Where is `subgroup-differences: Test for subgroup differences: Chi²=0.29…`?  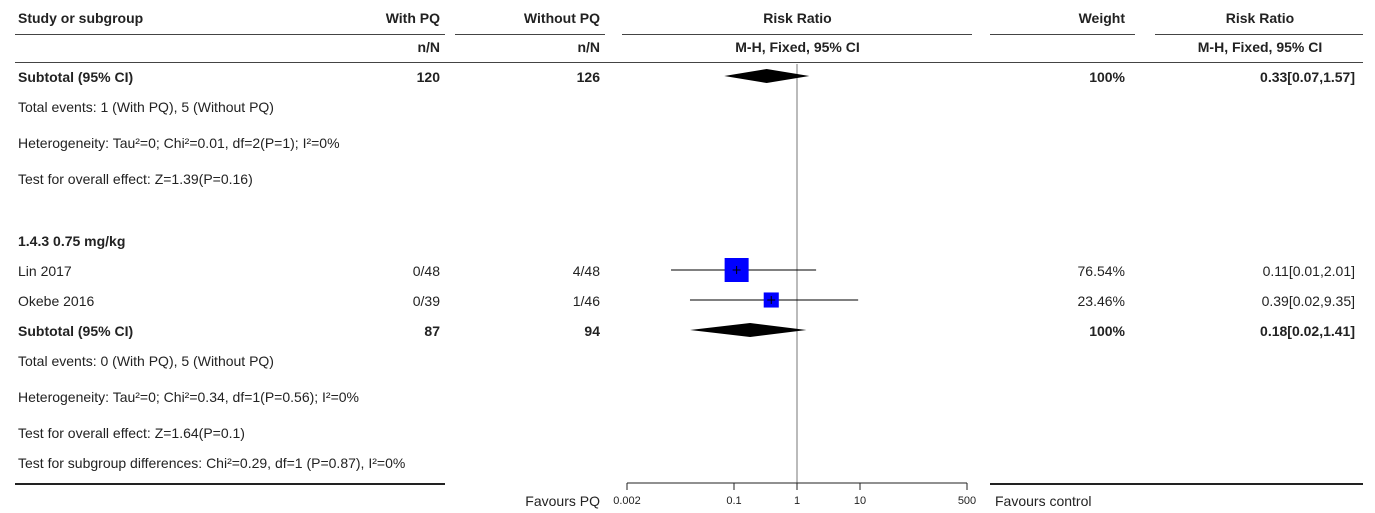 subgroup-differences: Test for subgroup differences: Chi²=0.29… is located at coordinates (212, 463).